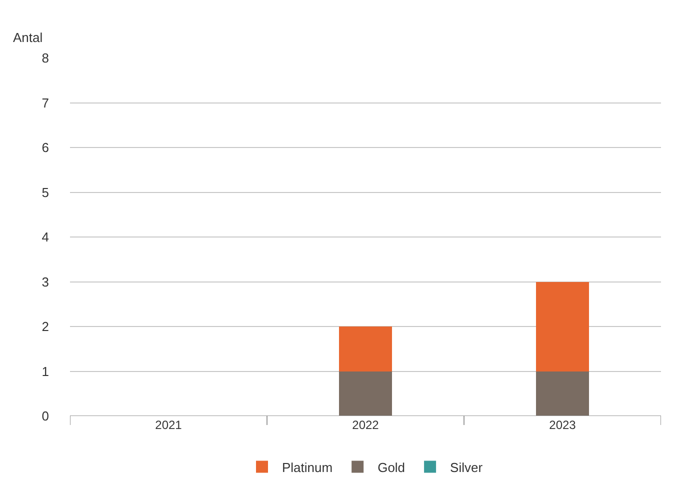 The width and height of the screenshot is (673, 496). I want to click on y-axis-title: Antal, so click(28, 37).